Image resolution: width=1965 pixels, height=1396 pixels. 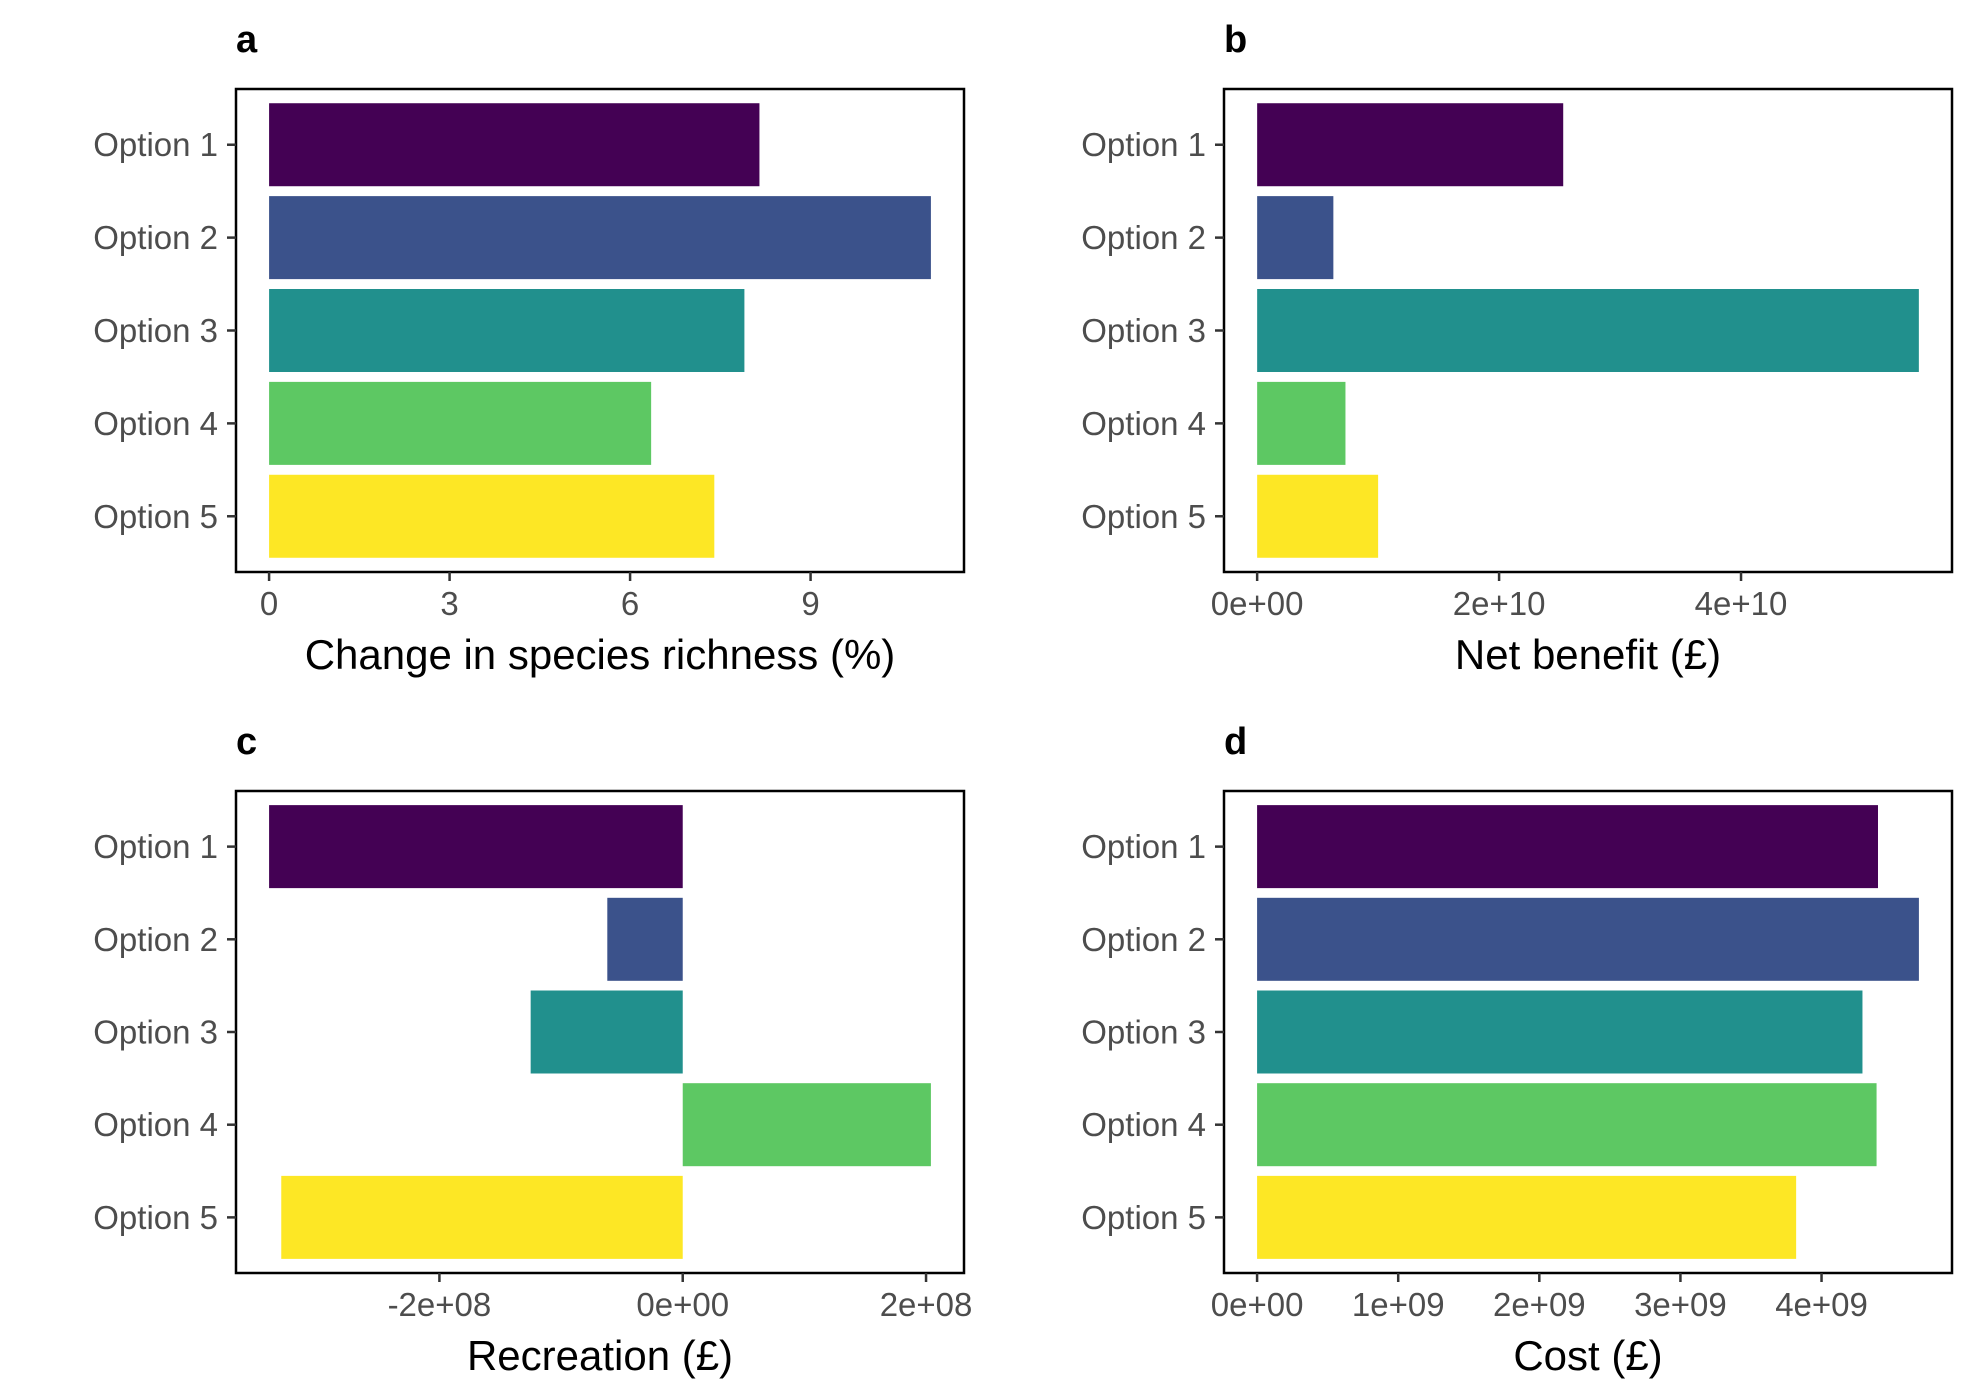 What do you see at coordinates (600, 654) in the screenshot?
I see `x-axis-title: Change in species richness (%)` at bounding box center [600, 654].